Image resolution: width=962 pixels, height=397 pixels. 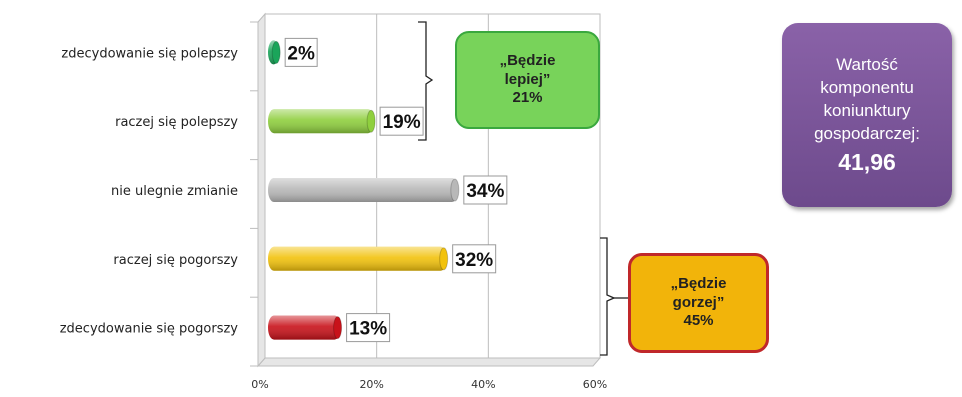 I want to click on category-label: zdecydowanie się polepszy, so click(x=149, y=53).